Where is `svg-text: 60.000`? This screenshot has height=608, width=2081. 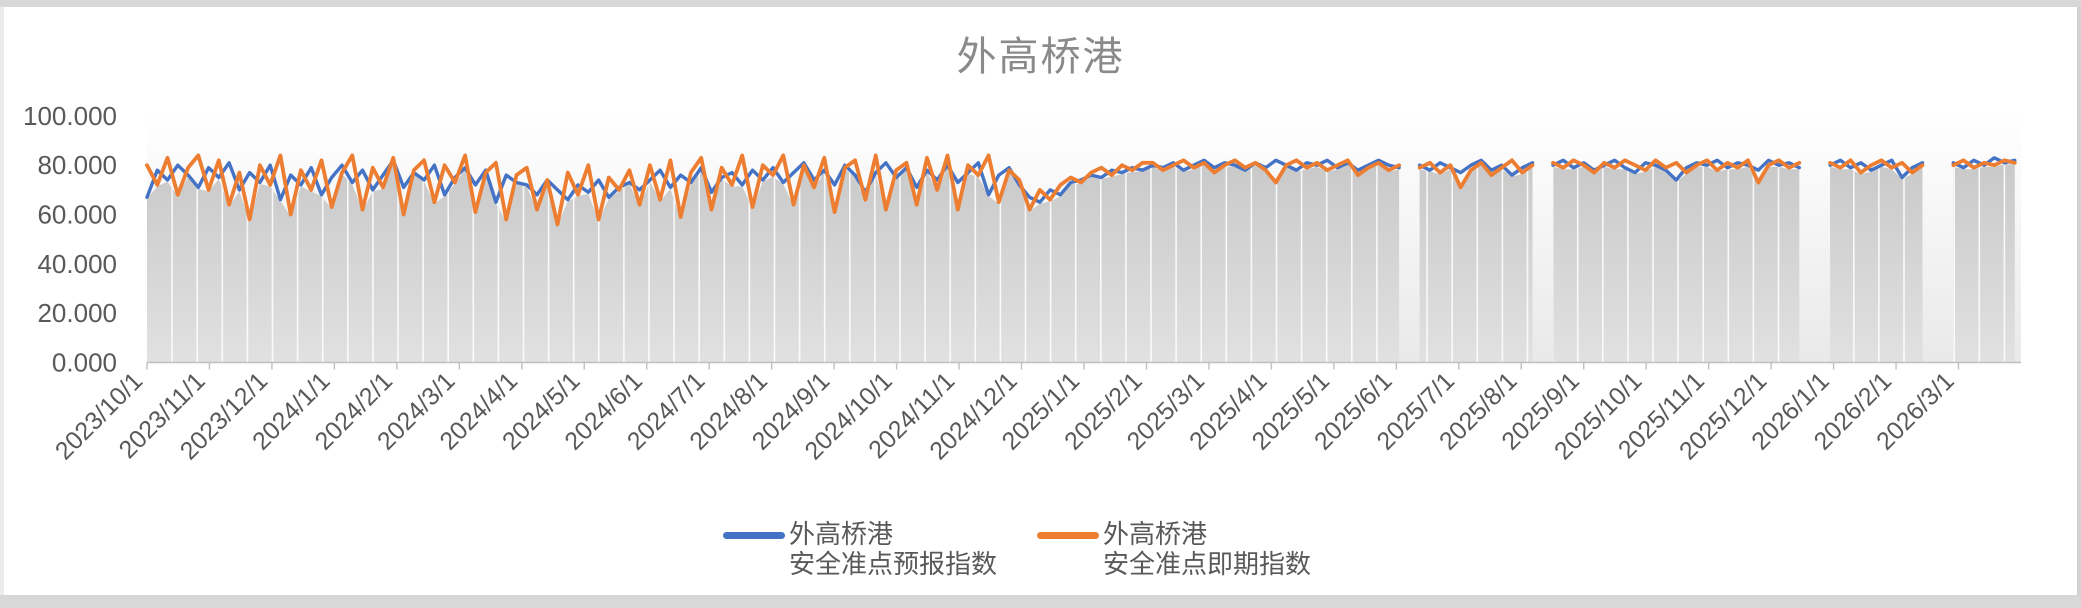
svg-text: 60.000 is located at coordinates (77, 215).